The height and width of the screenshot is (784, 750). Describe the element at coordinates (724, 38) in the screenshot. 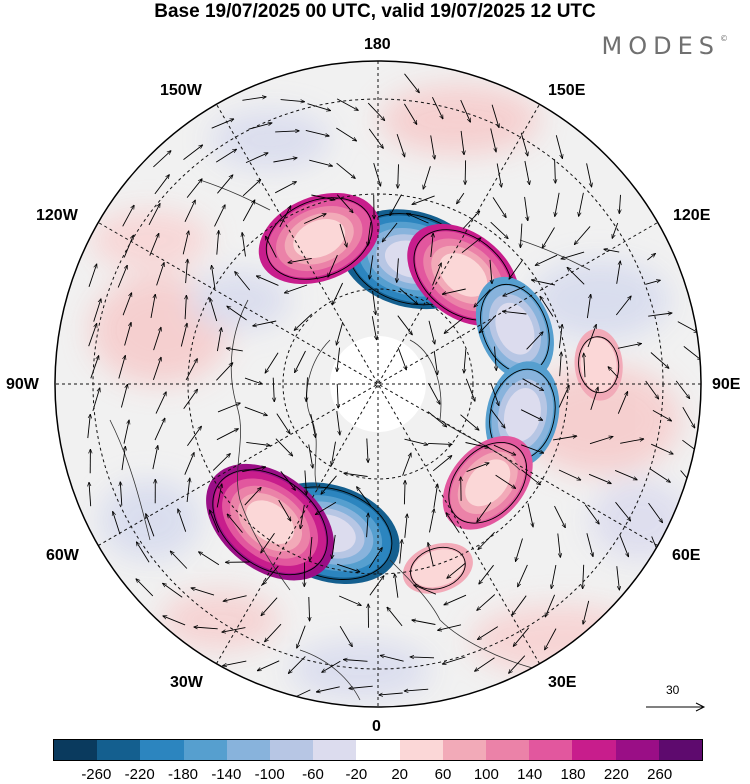

I see `brand-mark: ©` at that location.